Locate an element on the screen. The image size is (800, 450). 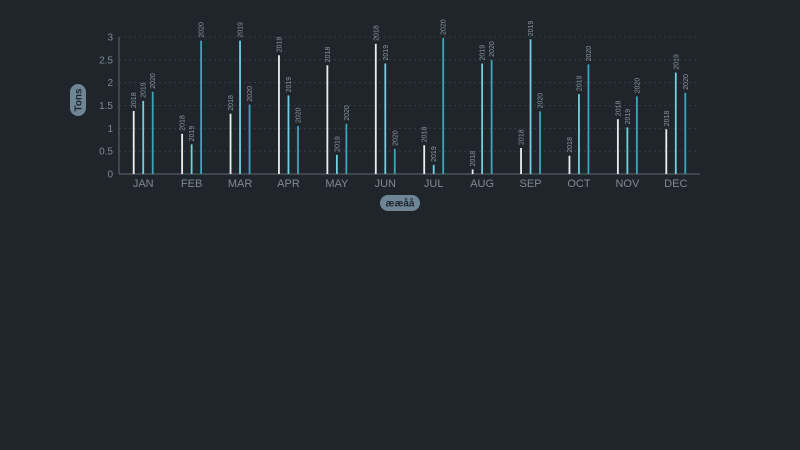
x-tick-label: JUL is located at coordinates (434, 184).